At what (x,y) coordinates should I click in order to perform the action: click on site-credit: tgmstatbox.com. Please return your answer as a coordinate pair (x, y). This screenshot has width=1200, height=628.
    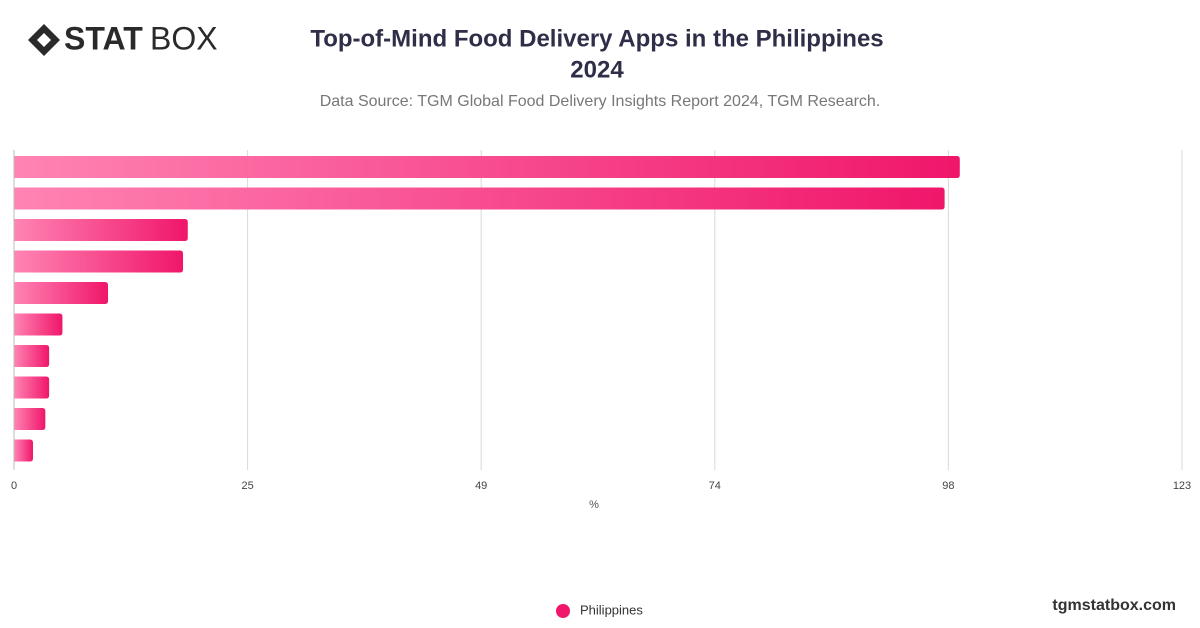
    Looking at the image, I should click on (1114, 605).